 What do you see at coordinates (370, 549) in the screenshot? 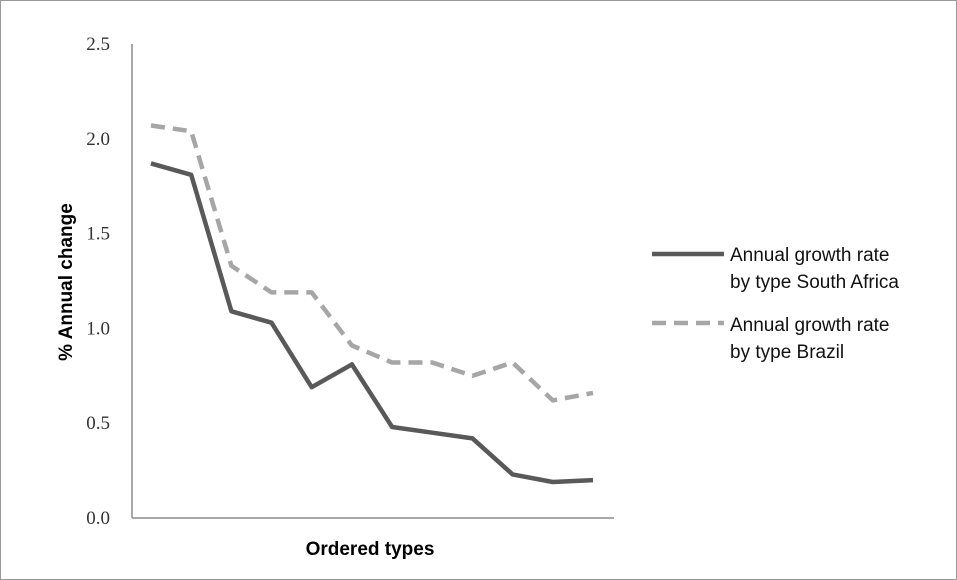
I see `x-axis-title: Ordered types` at bounding box center [370, 549].